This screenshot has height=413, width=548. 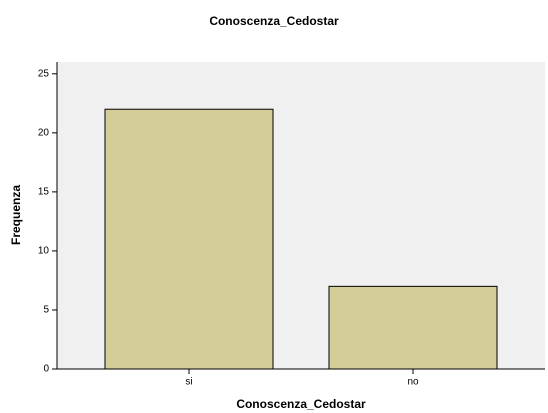 I want to click on y-tick-label: 0, so click(x=46, y=369).